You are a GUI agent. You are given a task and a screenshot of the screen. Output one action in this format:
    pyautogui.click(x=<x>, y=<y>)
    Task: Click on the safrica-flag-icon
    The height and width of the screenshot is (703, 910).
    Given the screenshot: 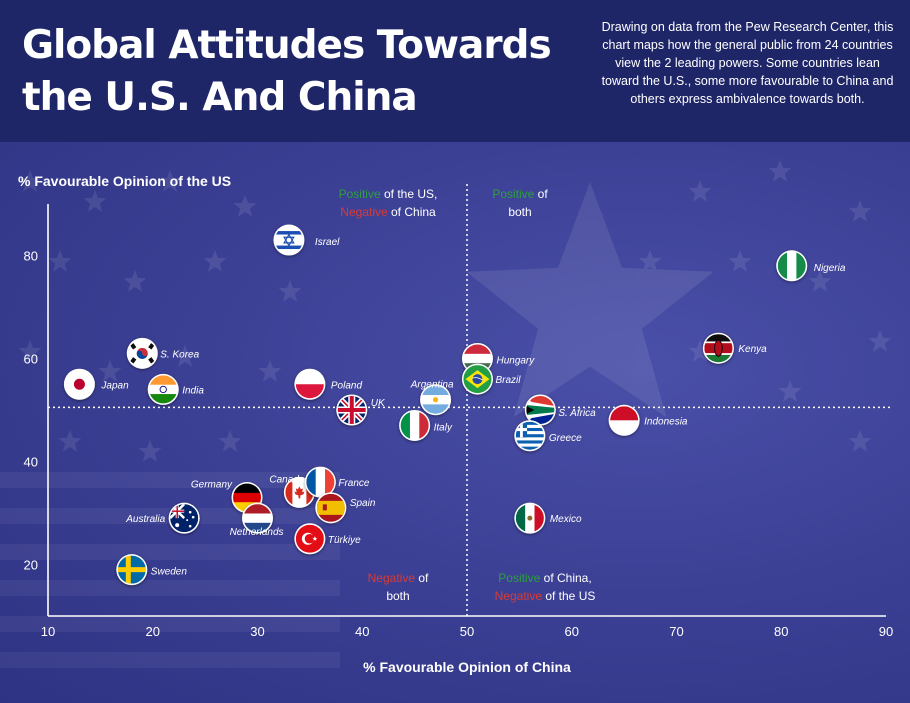 What is the action you would take?
    pyautogui.click(x=540, y=410)
    